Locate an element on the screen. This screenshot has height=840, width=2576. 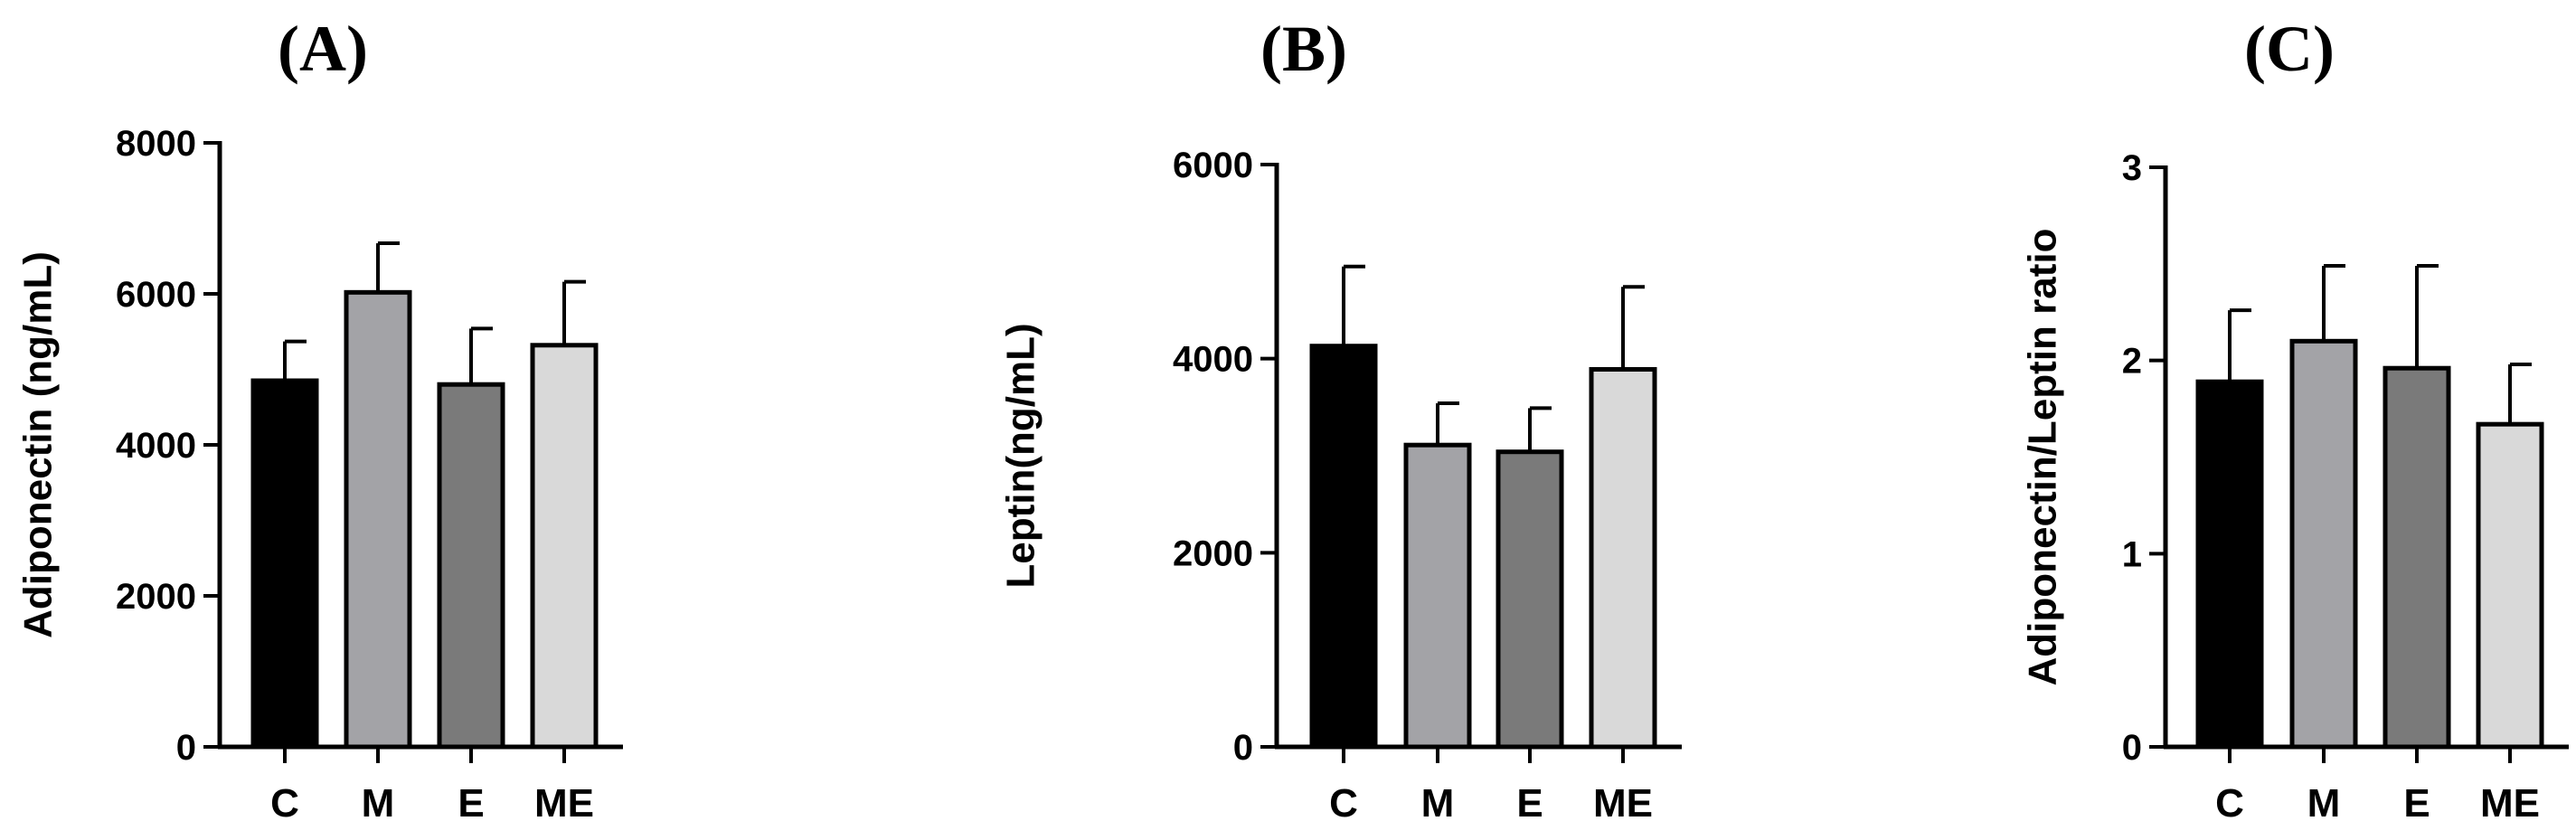
panel-a-bar-me is located at coordinates (564, 547).